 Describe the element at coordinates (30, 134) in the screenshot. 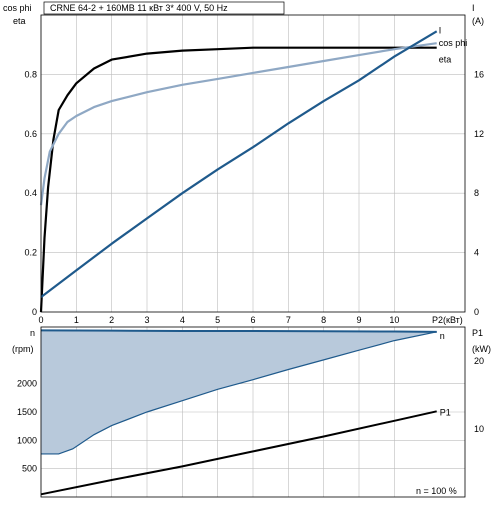

I see `left-tick-label: 0.6` at that location.